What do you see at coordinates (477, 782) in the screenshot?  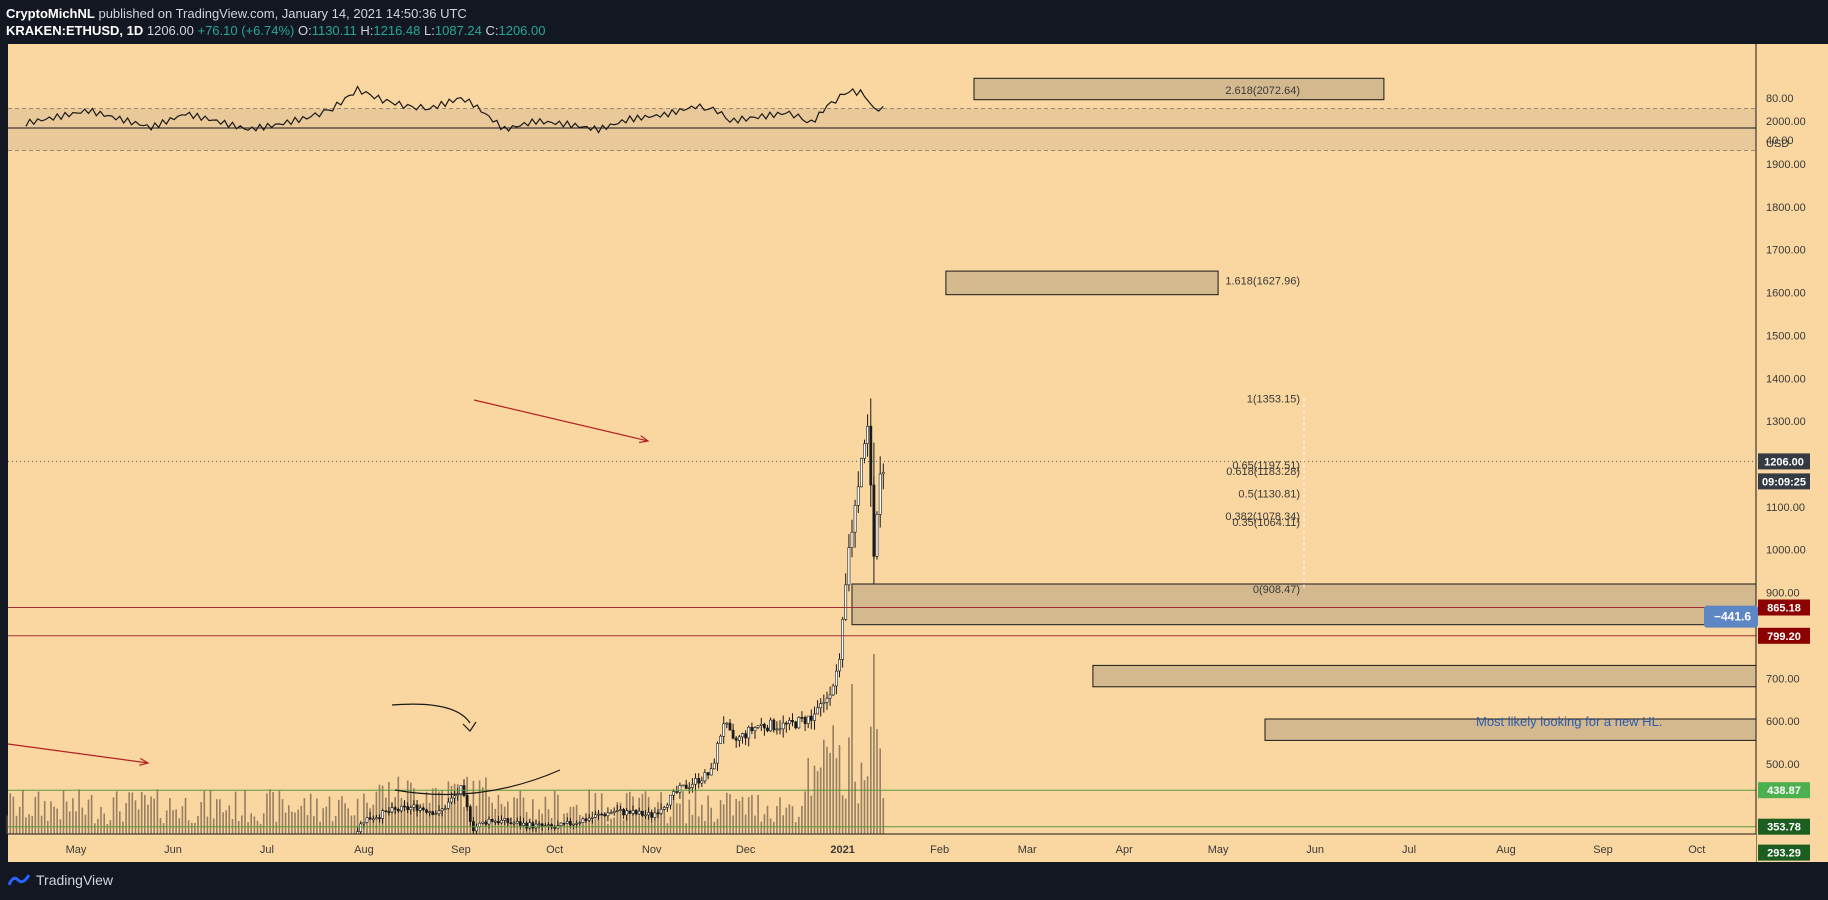 I see `curve-drawing-bottom` at bounding box center [477, 782].